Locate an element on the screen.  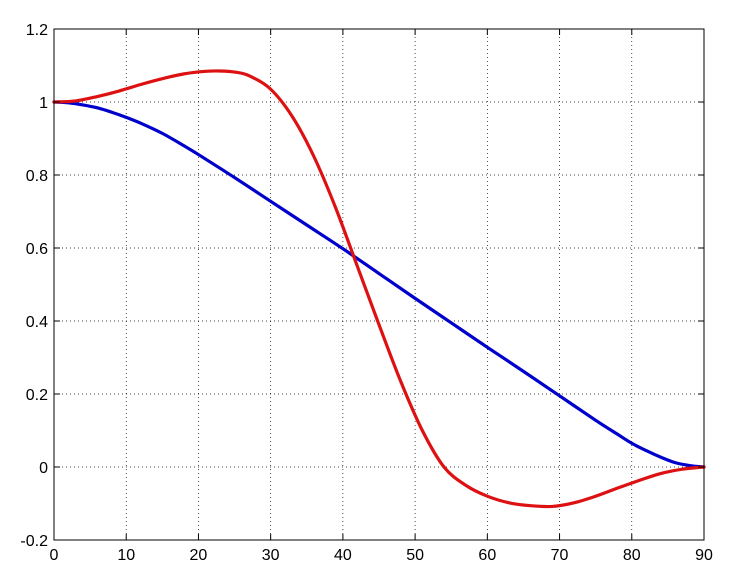
x-tick-label: 60 is located at coordinates (487, 555).